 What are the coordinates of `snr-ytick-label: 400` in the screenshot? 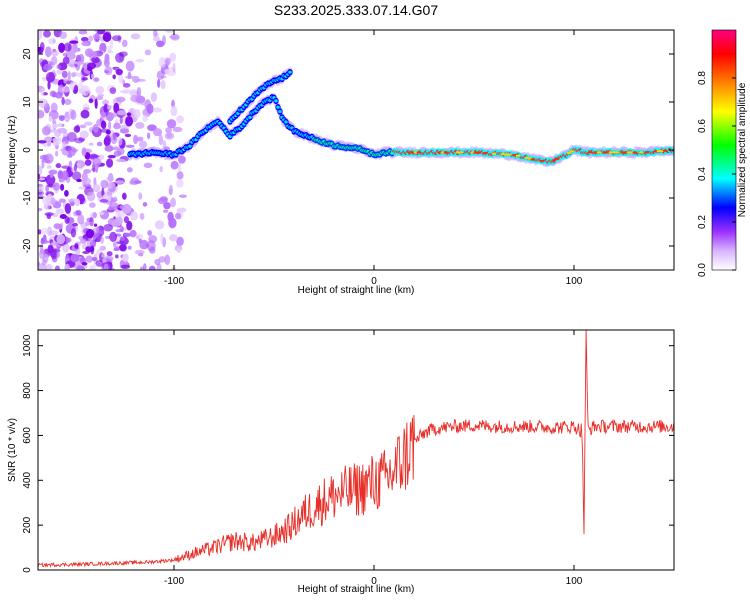 It's located at (27, 480).